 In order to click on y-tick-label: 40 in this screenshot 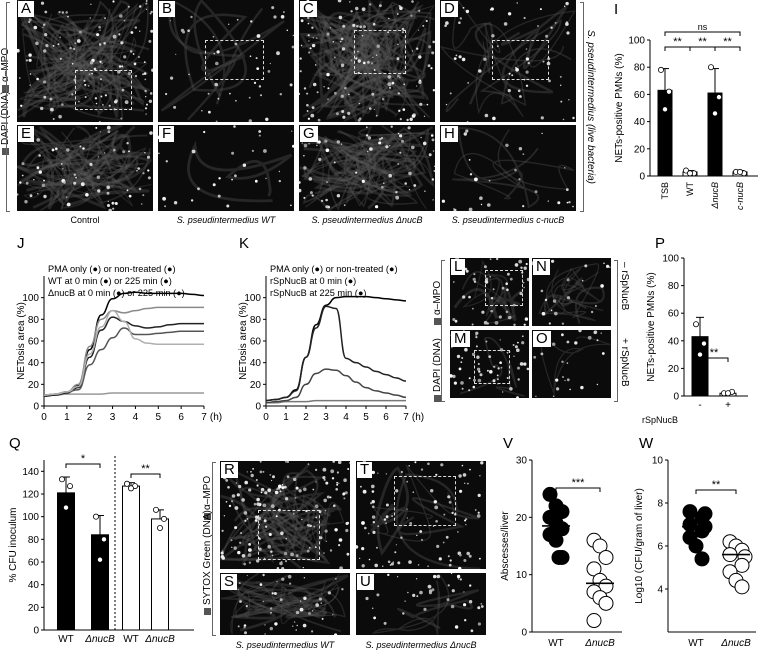, I will do `click(34, 363)`.